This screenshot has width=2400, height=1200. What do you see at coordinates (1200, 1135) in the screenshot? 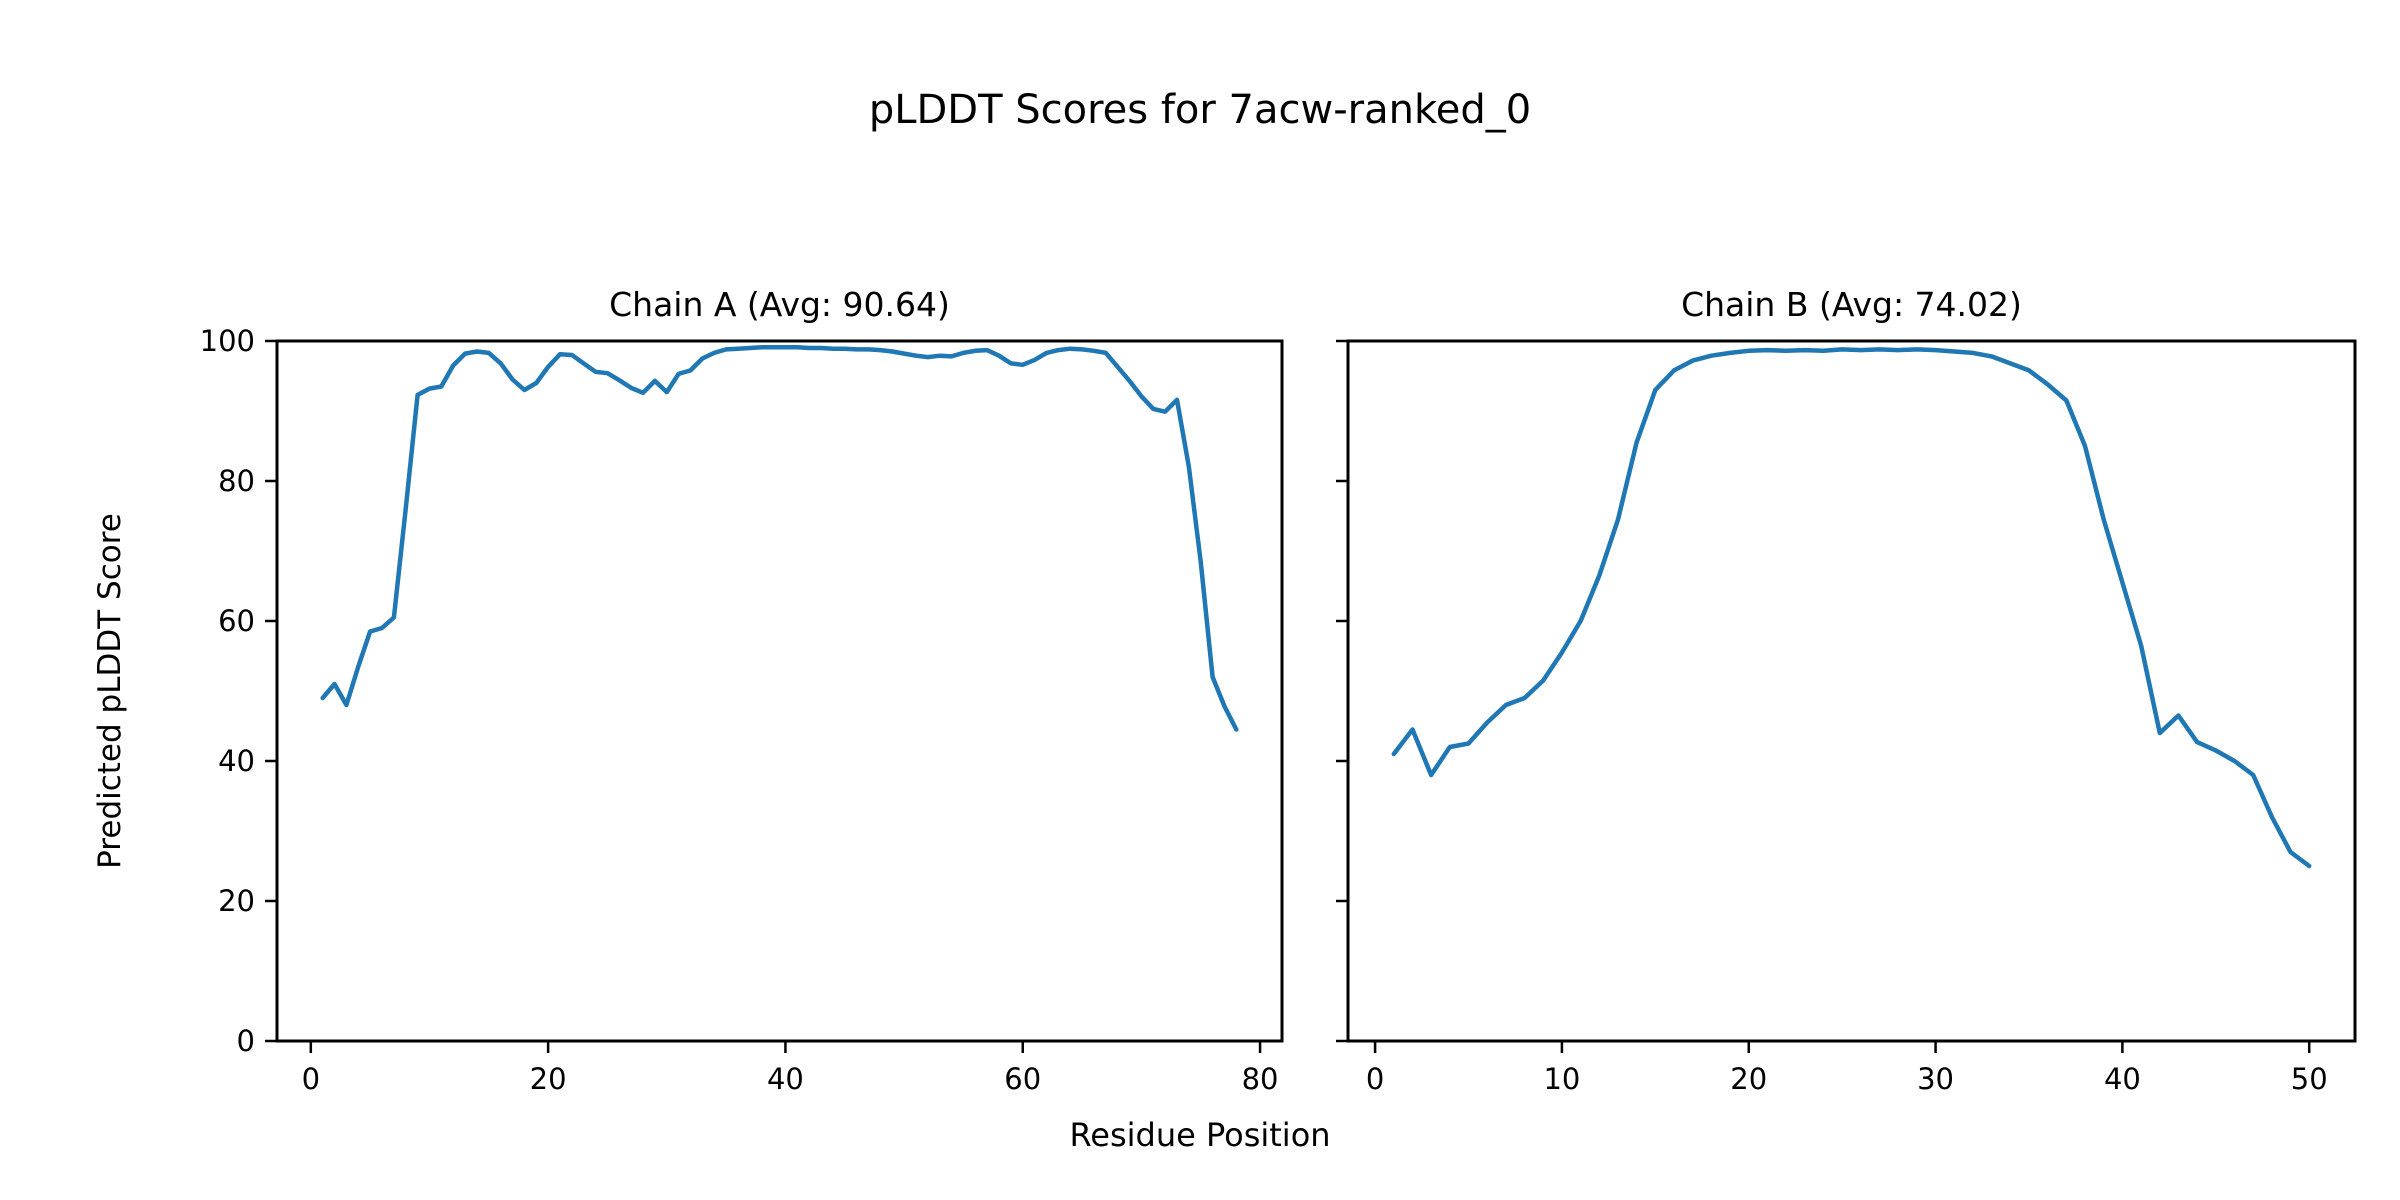
I see `x-axis-label: Residue Position` at bounding box center [1200, 1135].